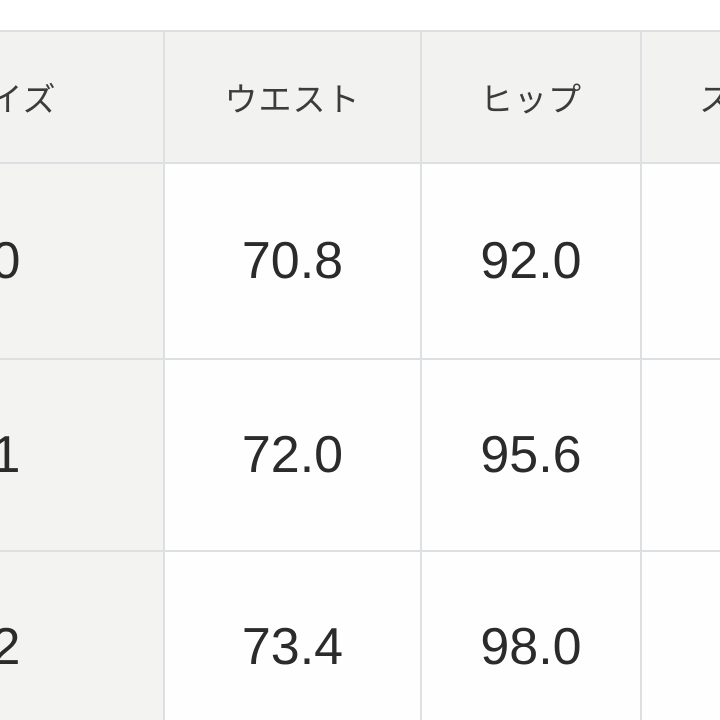 Image resolution: width=720 pixels, height=720 pixels. Describe the element at coordinates (82, 261) in the screenshot. I see `size-value-cell: 0` at that location.